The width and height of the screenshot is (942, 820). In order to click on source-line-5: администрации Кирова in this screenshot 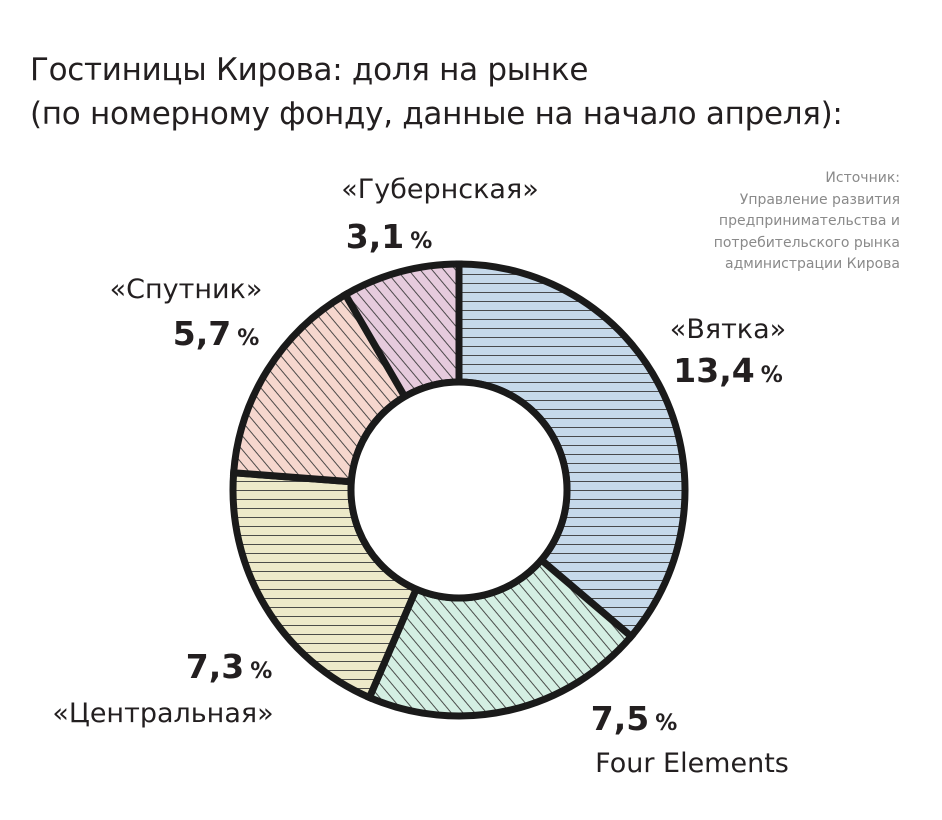, I will do `click(812, 264)`.